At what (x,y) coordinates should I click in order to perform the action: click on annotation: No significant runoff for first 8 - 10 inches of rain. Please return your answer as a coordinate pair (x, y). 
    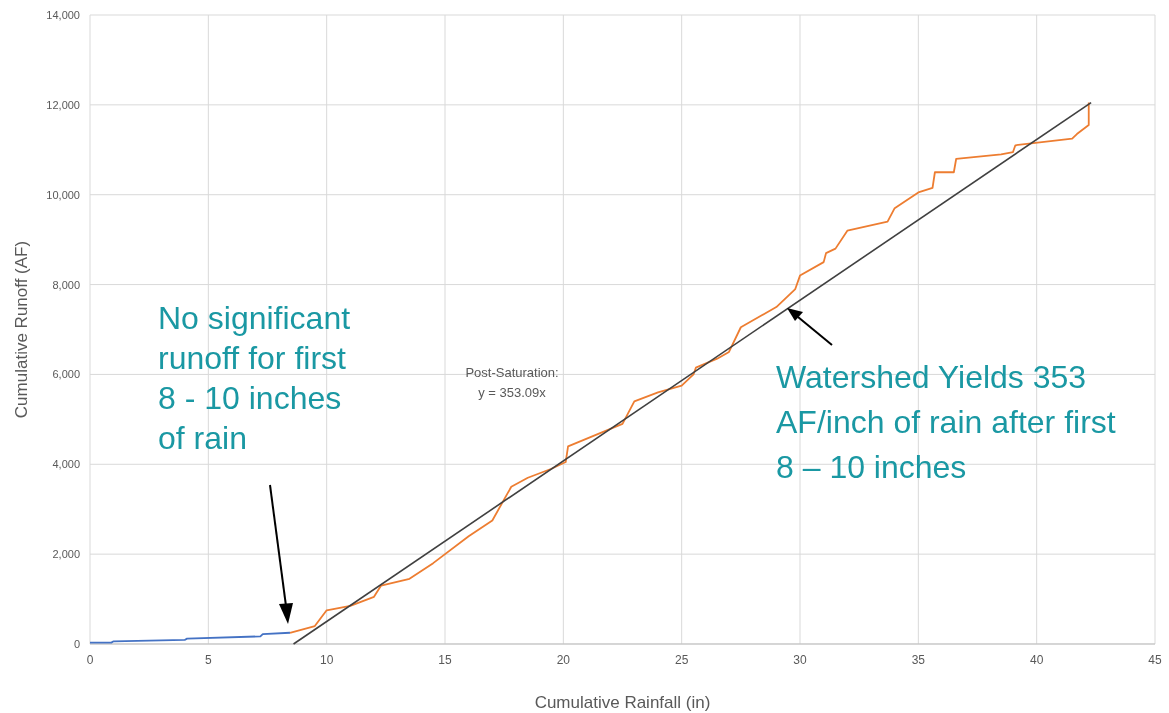
    Looking at the image, I should click on (254, 378).